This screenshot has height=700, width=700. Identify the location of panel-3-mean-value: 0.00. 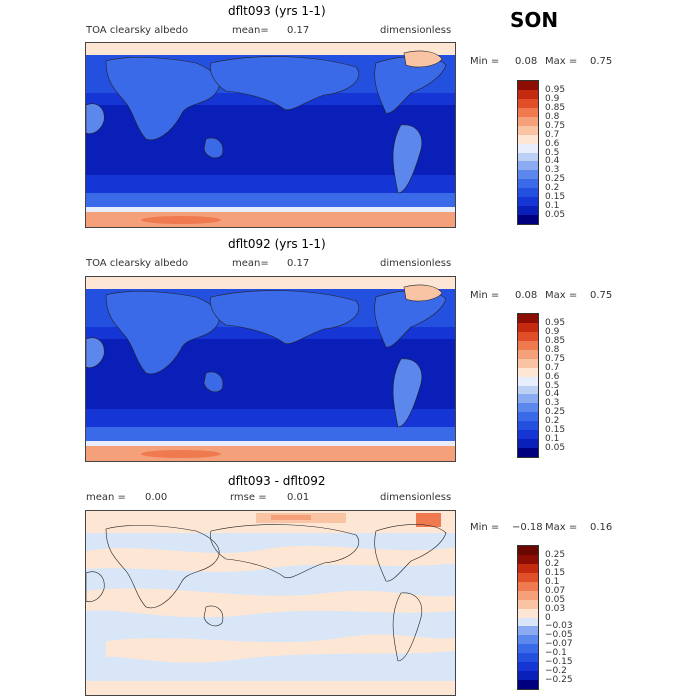
(156, 497).